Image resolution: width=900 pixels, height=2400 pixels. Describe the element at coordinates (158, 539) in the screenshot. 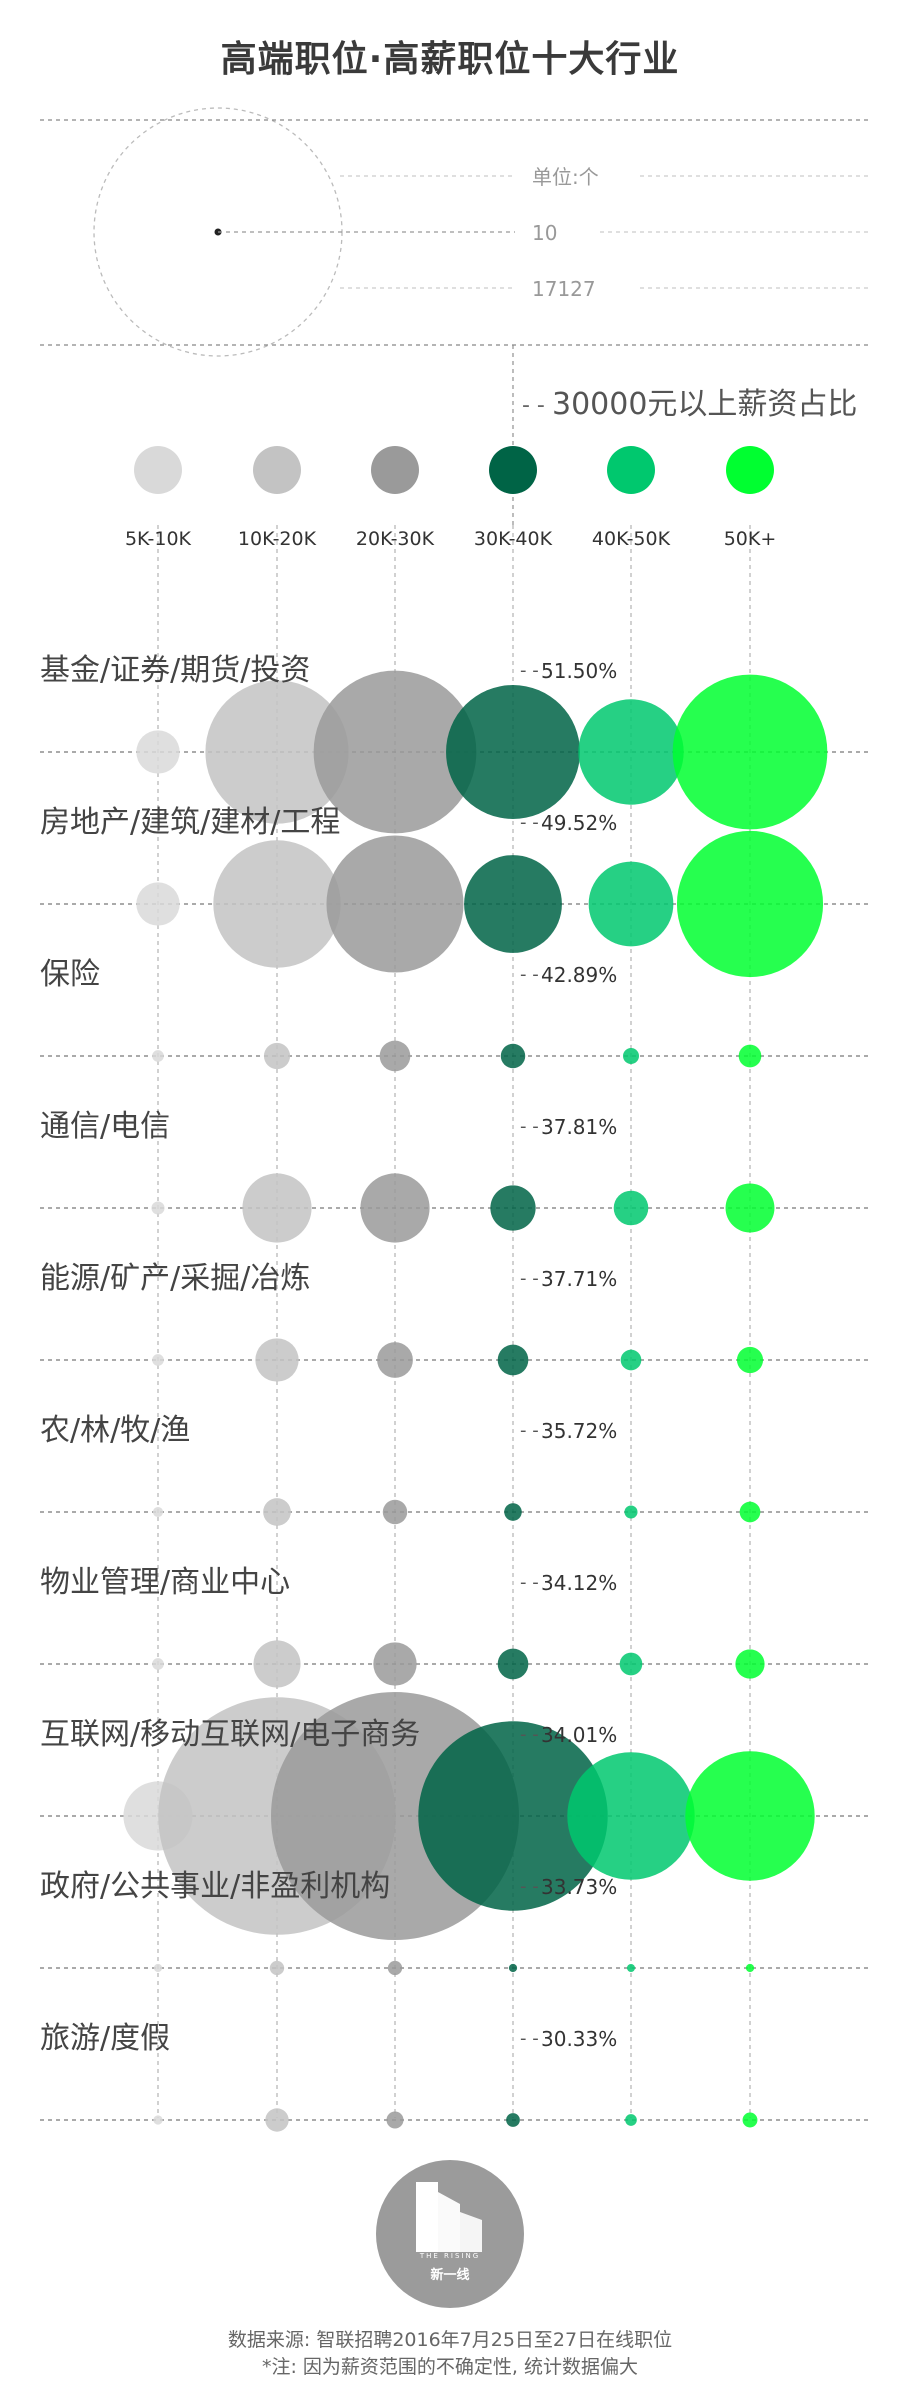

I see `legend-label: 5K-10K` at that location.